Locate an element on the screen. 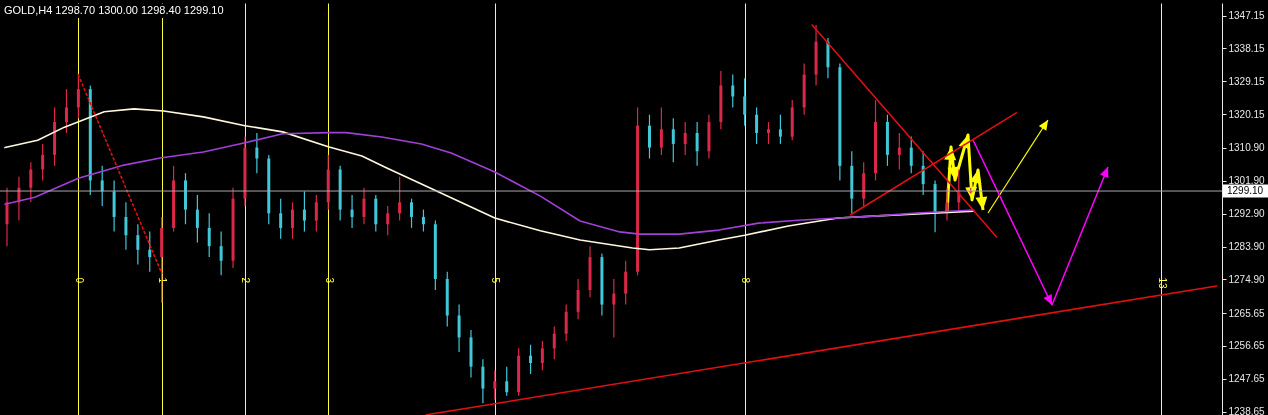  y-tick-label: 1310.90 is located at coordinates (1247, 148).